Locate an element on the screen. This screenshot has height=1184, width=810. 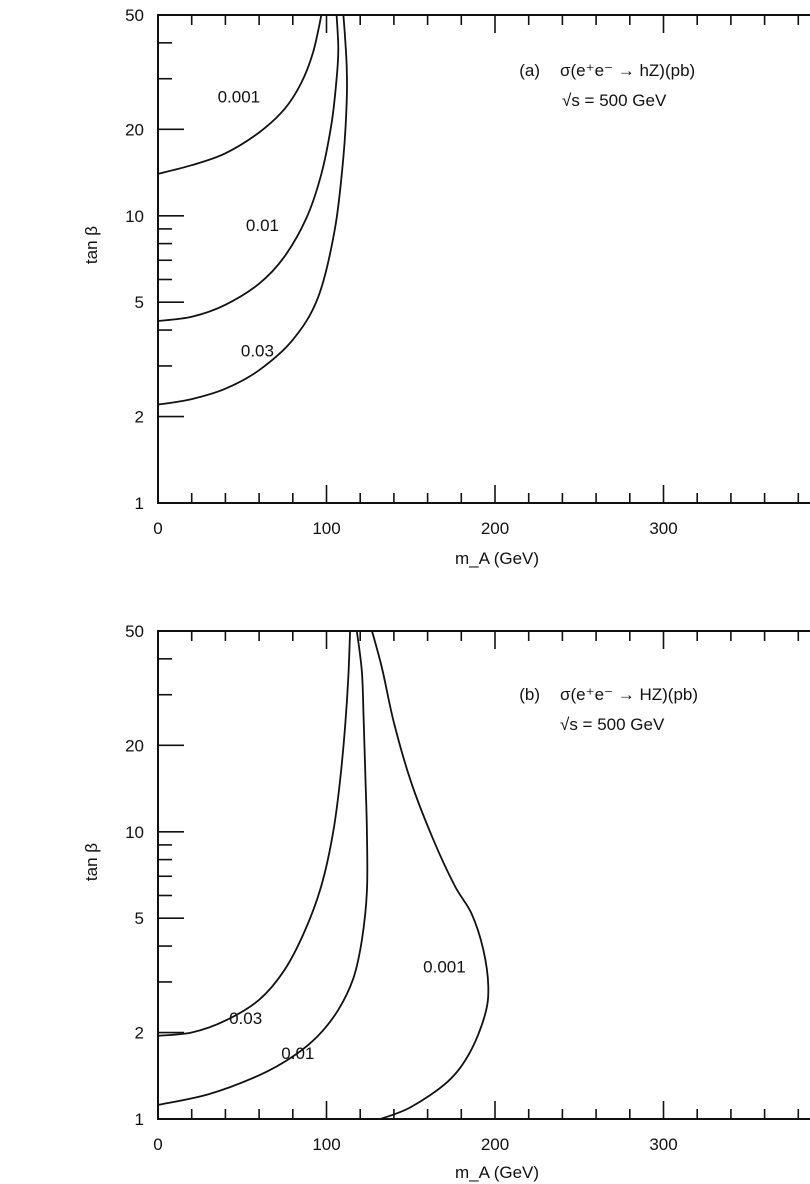
panel-a-panel-label: (a) is located at coordinates (529, 70).